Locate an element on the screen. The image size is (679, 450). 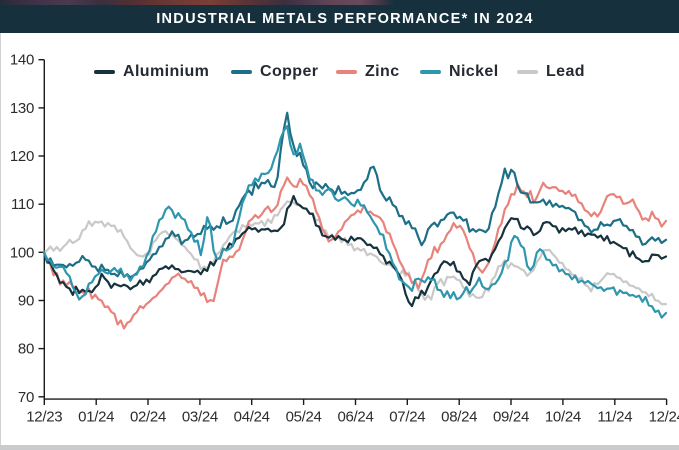
svg-text: 04/24 is located at coordinates (252, 417).